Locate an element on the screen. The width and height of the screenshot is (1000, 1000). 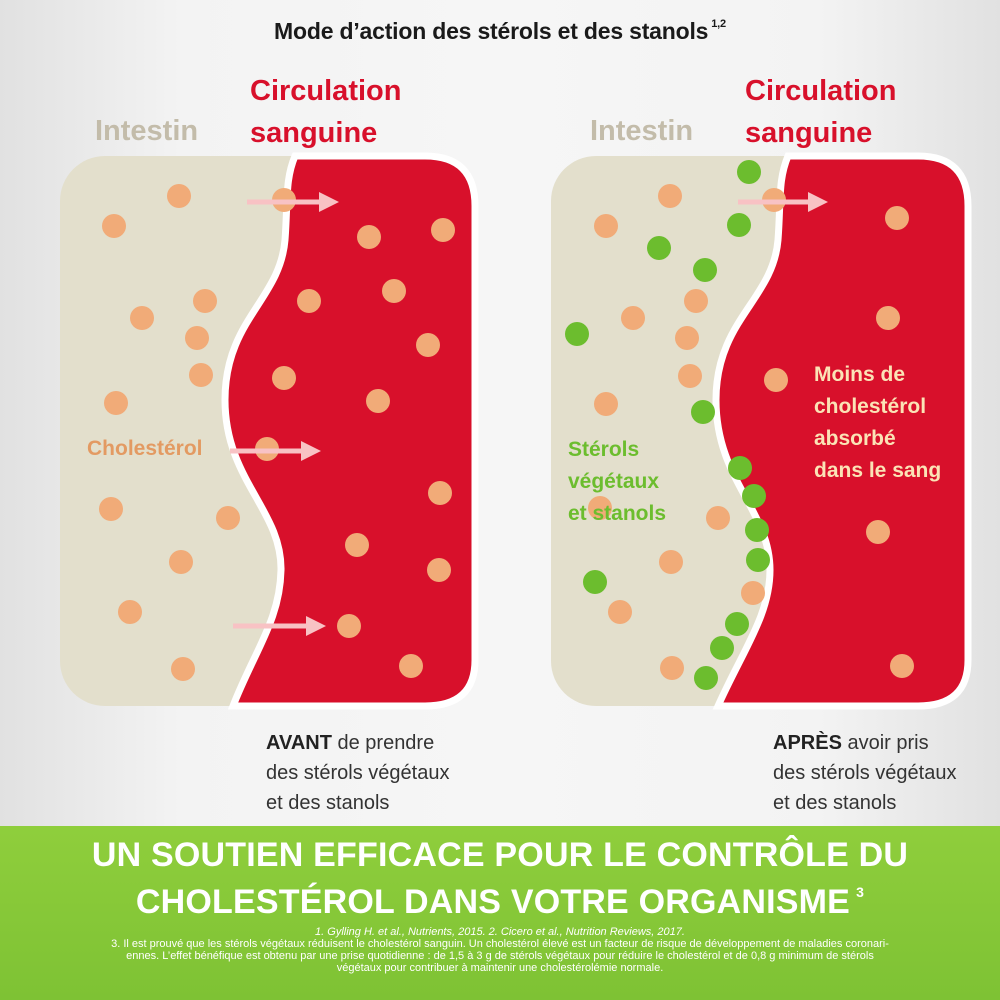
title-text: Mode d’action des stérols et des stanols is located at coordinates (491, 31).